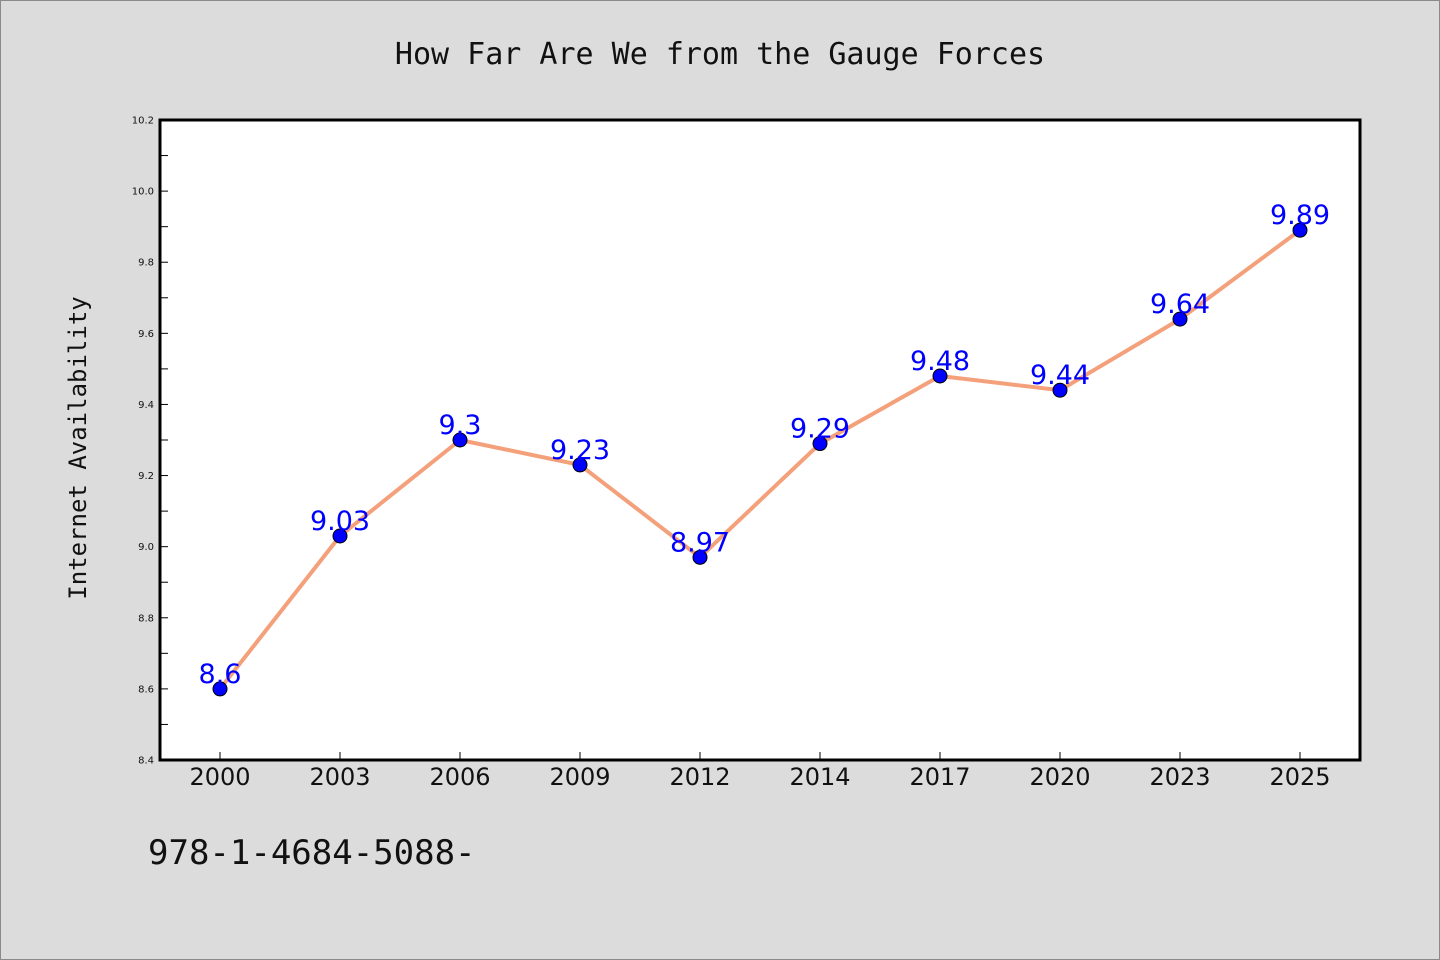 The height and width of the screenshot is (960, 1440). I want to click on x-tick-label: 2020, so click(1059, 777).